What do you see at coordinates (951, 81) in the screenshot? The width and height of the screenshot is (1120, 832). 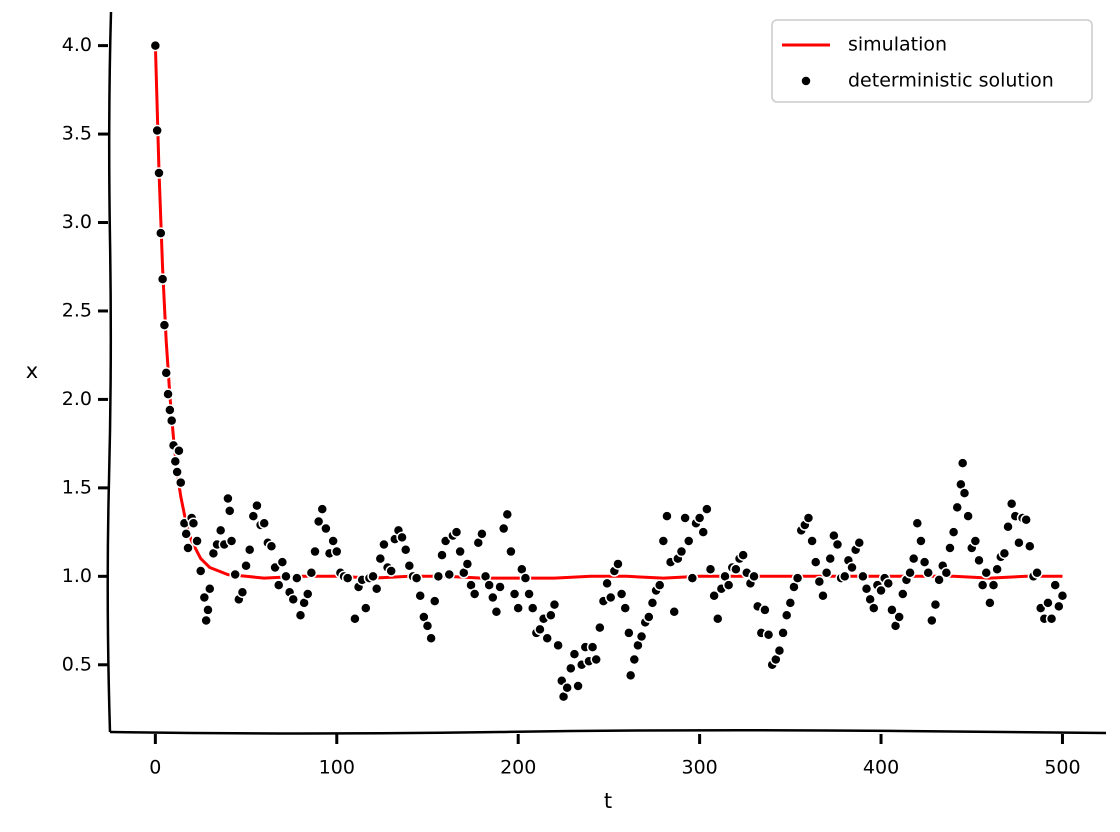 I see `legend-label: deterministic solution` at bounding box center [951, 81].